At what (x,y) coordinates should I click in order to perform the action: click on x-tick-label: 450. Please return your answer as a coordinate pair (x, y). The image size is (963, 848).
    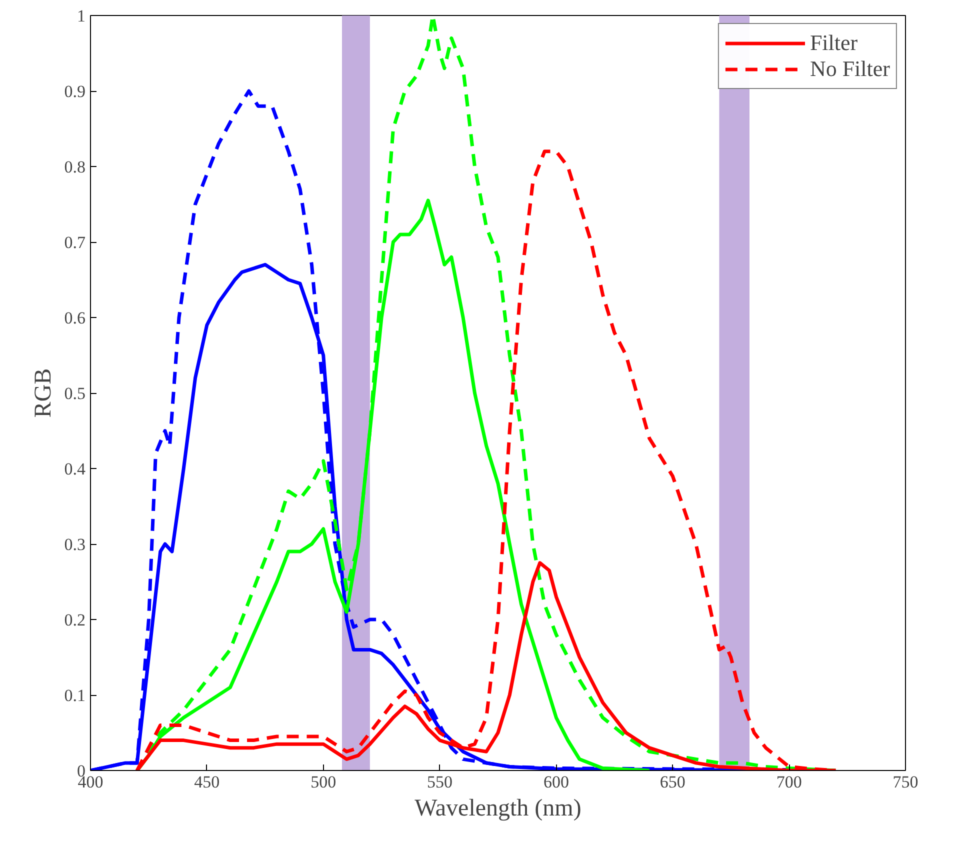
    Looking at the image, I should click on (207, 782).